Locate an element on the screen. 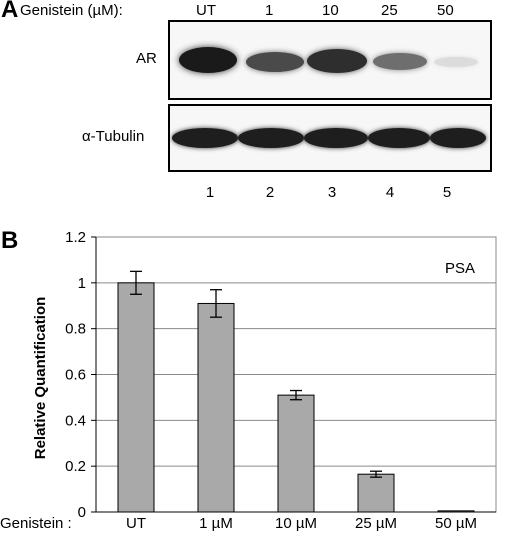 The width and height of the screenshot is (520, 538). lane-number: 3 is located at coordinates (332, 192).